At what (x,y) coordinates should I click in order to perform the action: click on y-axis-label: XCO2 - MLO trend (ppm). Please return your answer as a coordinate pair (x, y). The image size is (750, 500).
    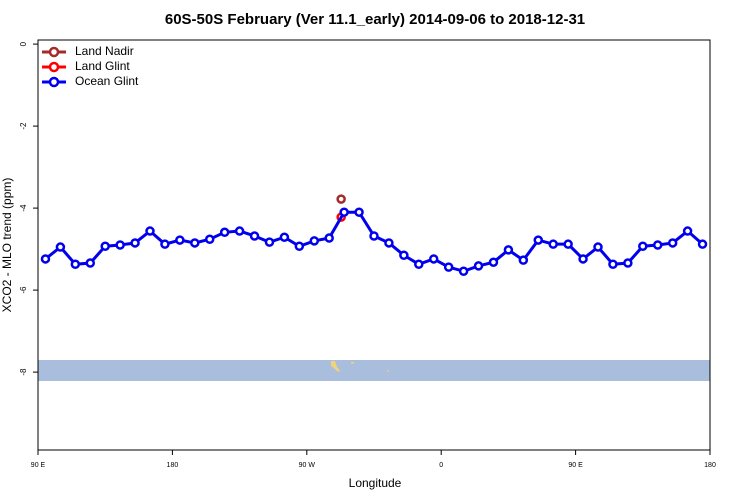
    Looking at the image, I should click on (7, 245).